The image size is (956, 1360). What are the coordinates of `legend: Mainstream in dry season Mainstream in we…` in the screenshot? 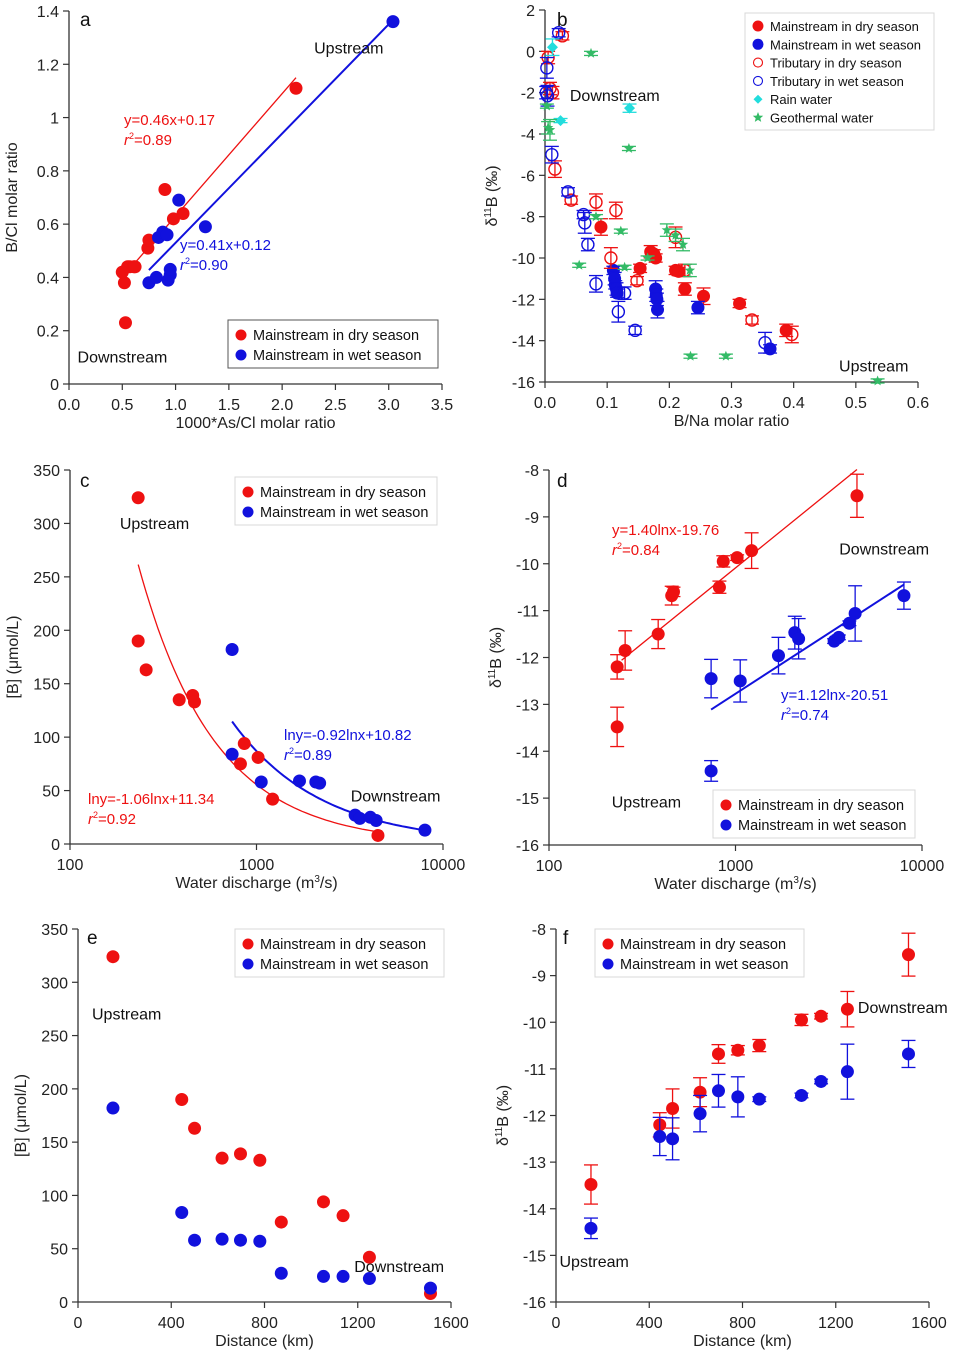 It's located at (839, 71).